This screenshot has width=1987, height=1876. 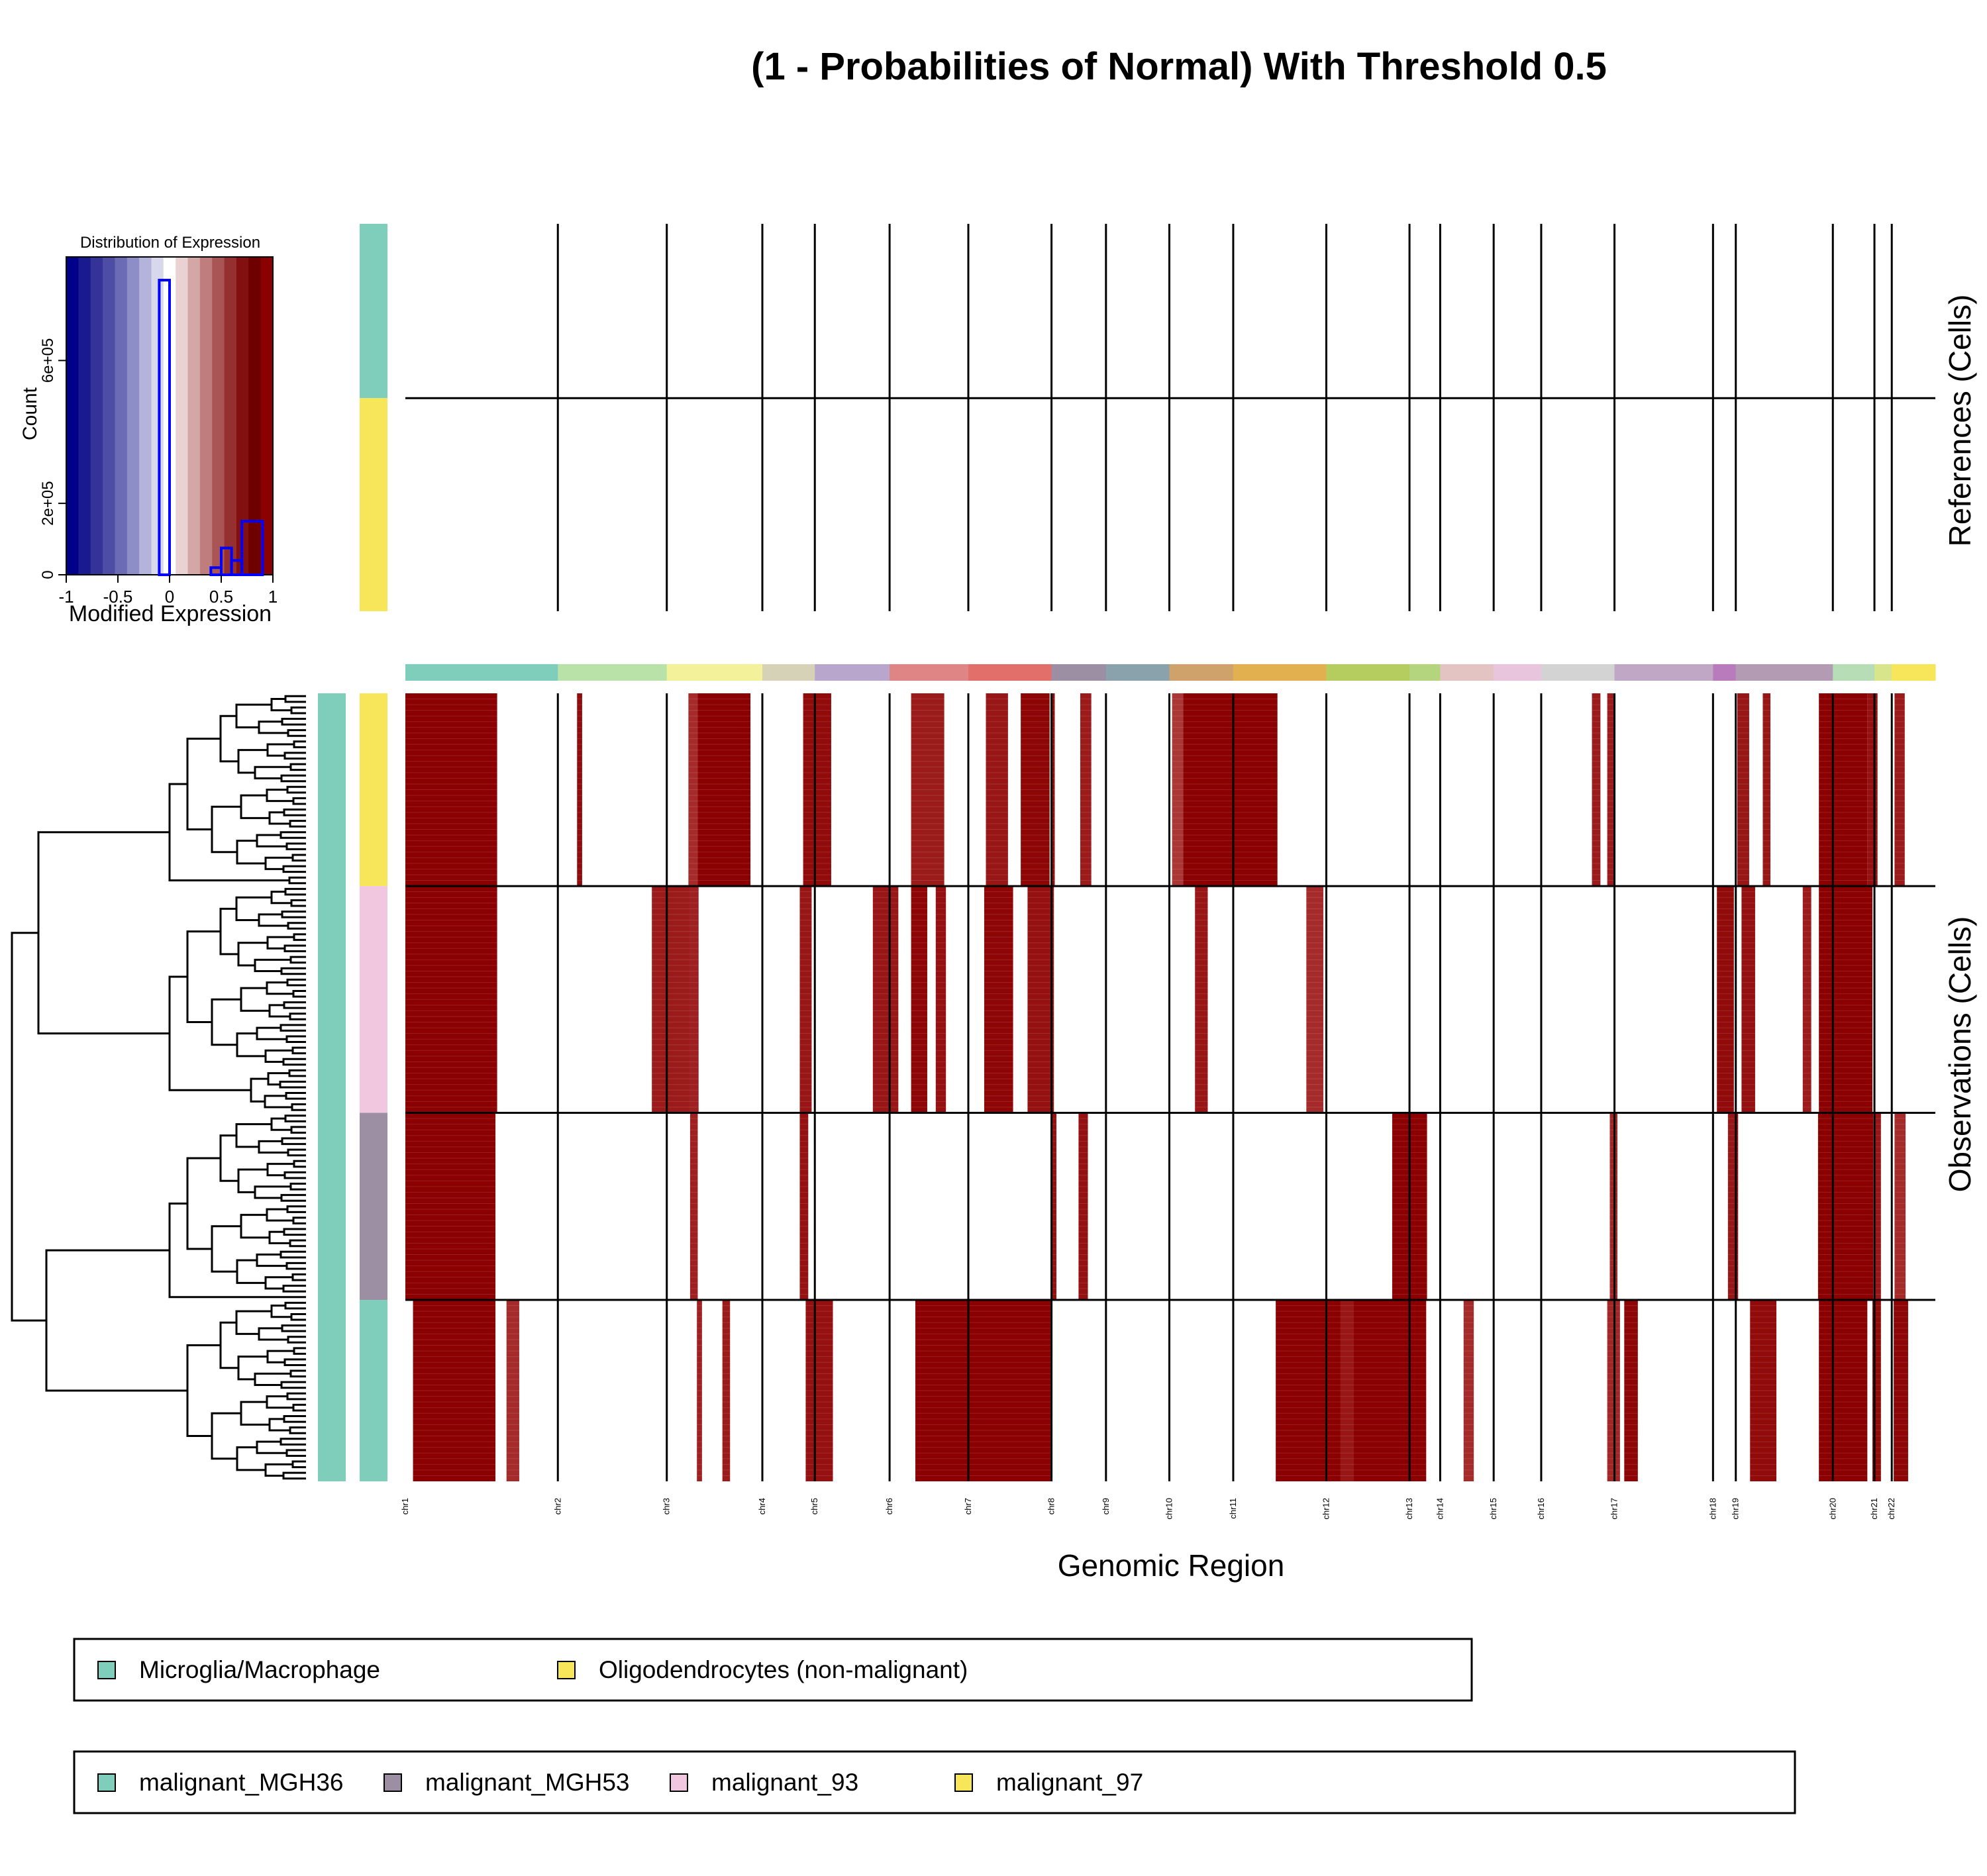 I want to click on chromosome-color-chr15, so click(x=1518, y=672).